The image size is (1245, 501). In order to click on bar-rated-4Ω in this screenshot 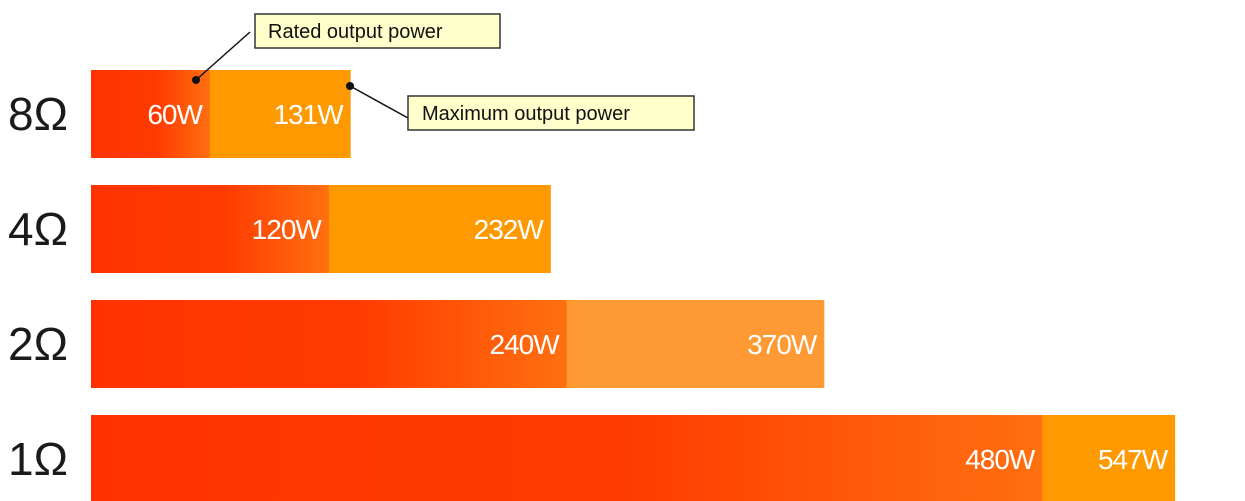, I will do `click(210, 229)`.